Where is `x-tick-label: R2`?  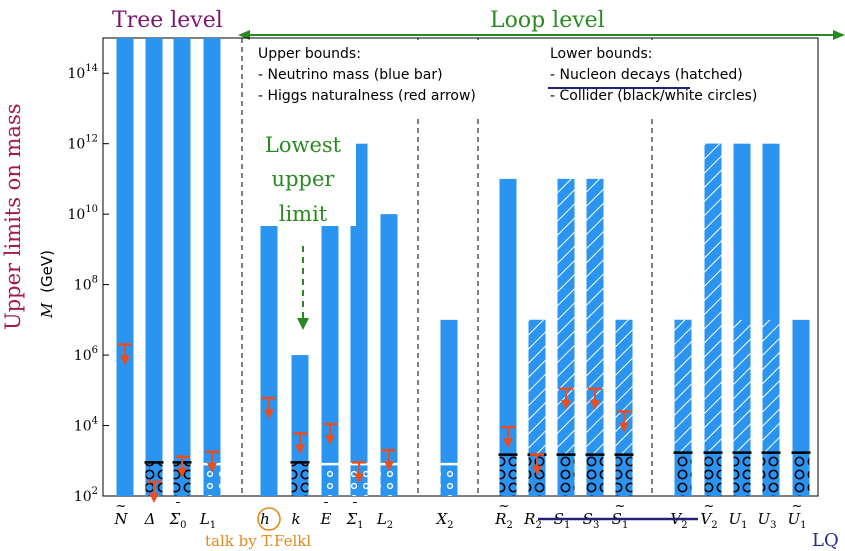 x-tick-label: R2 is located at coordinates (503, 520).